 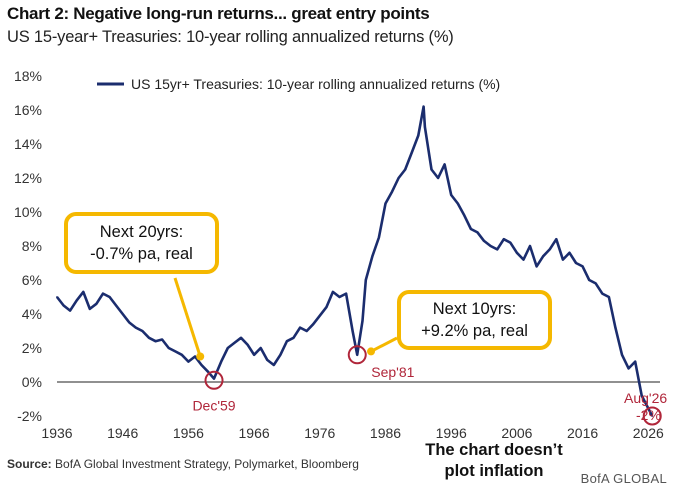 What do you see at coordinates (141, 254) in the screenshot?
I see `callout-next-20yrs-line2: -0.7% pa, real` at bounding box center [141, 254].